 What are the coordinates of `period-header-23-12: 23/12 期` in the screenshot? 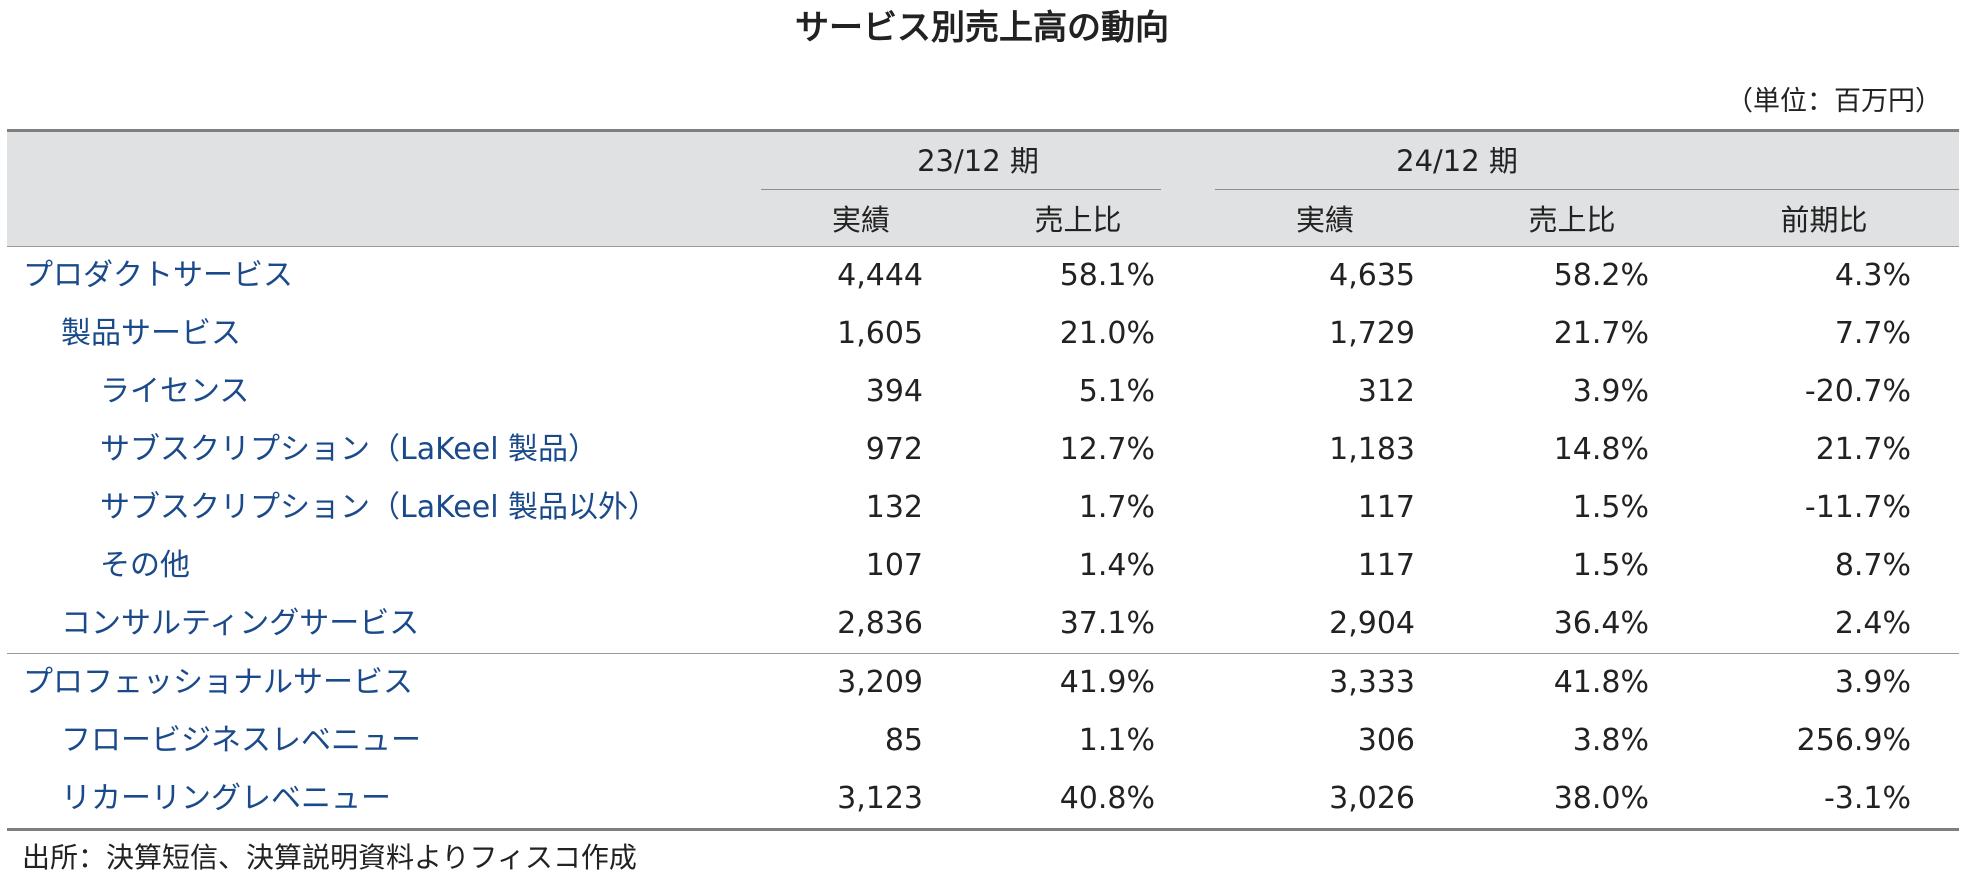 It's located at (978, 159).